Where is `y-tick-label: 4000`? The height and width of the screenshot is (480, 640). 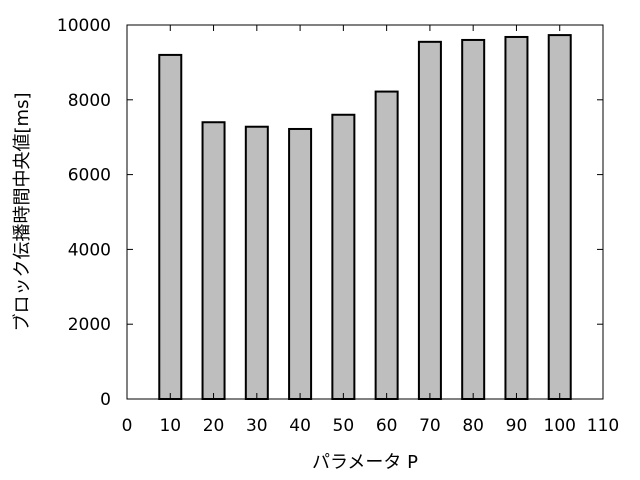 y-tick-label: 4000 is located at coordinates (89, 250).